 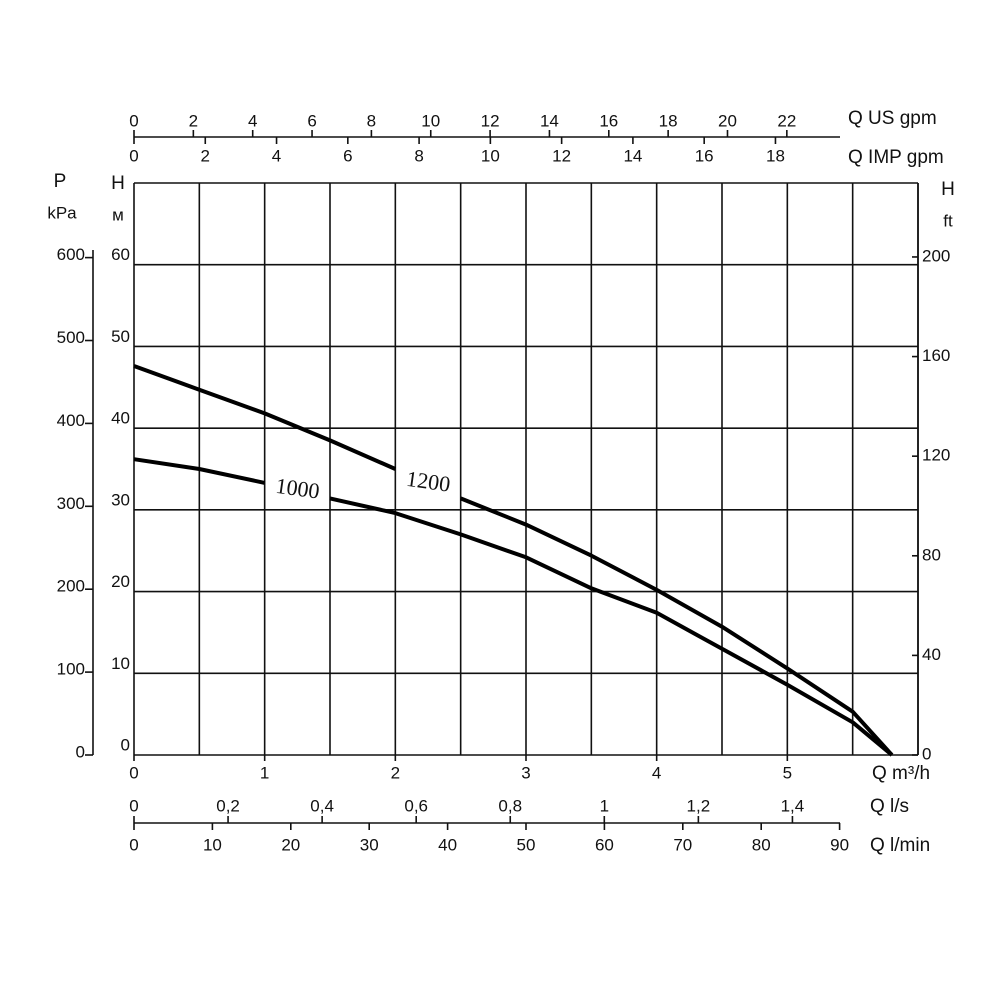 What do you see at coordinates (428, 481) in the screenshot?
I see `curve-label: 1200` at bounding box center [428, 481].